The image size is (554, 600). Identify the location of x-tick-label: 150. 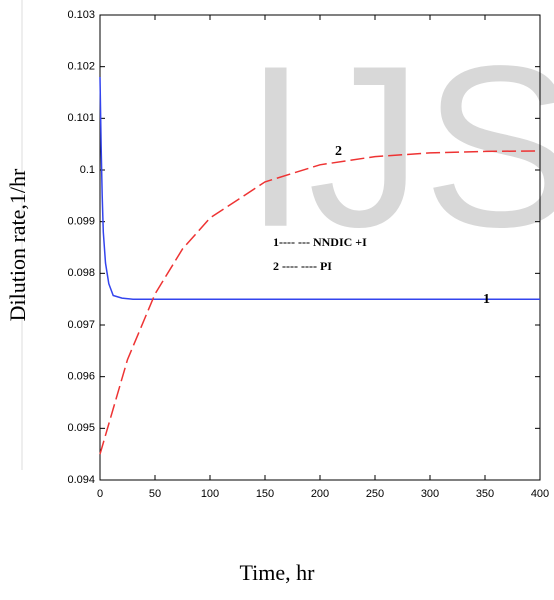
(265, 494).